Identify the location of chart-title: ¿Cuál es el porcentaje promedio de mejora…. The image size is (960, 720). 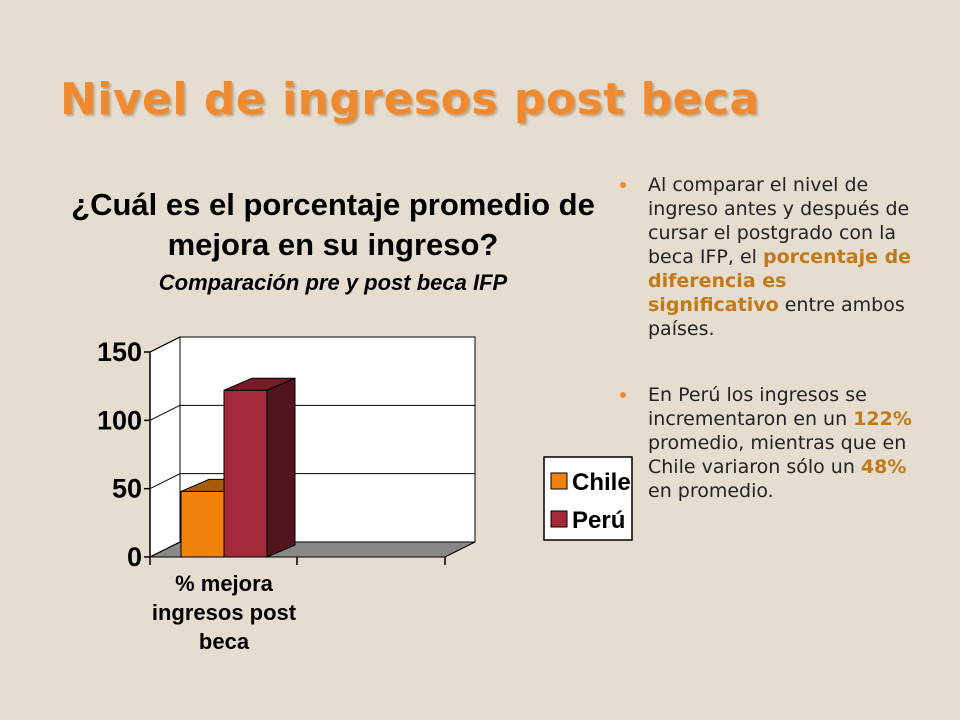
(333, 224).